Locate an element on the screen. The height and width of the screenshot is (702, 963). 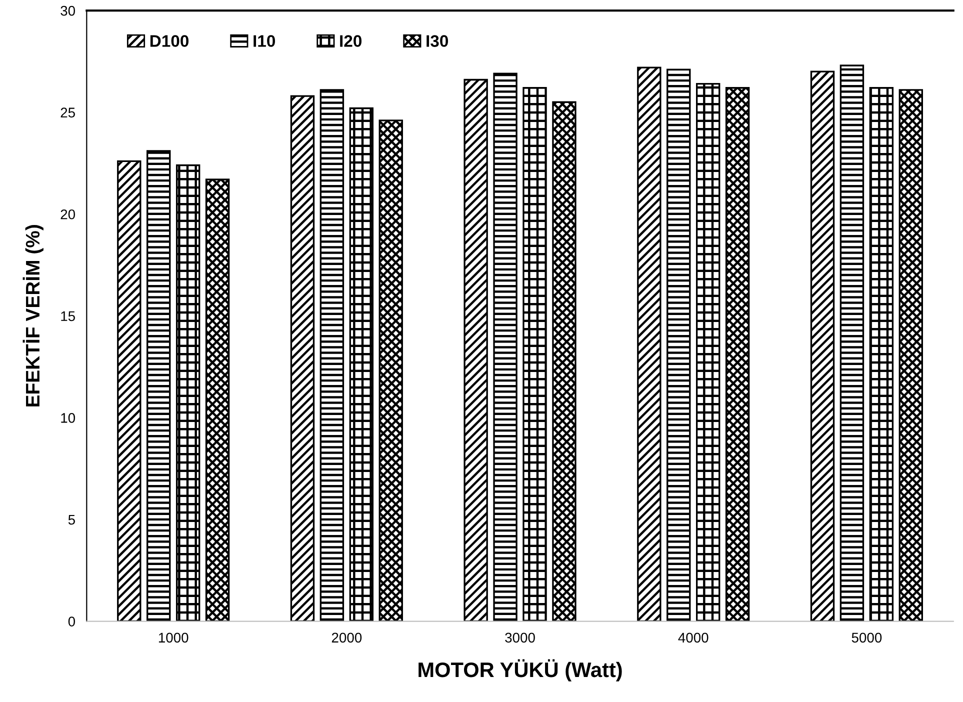
y-axis-title: EFEKTİF VERİM (%) is located at coordinates (33, 315).